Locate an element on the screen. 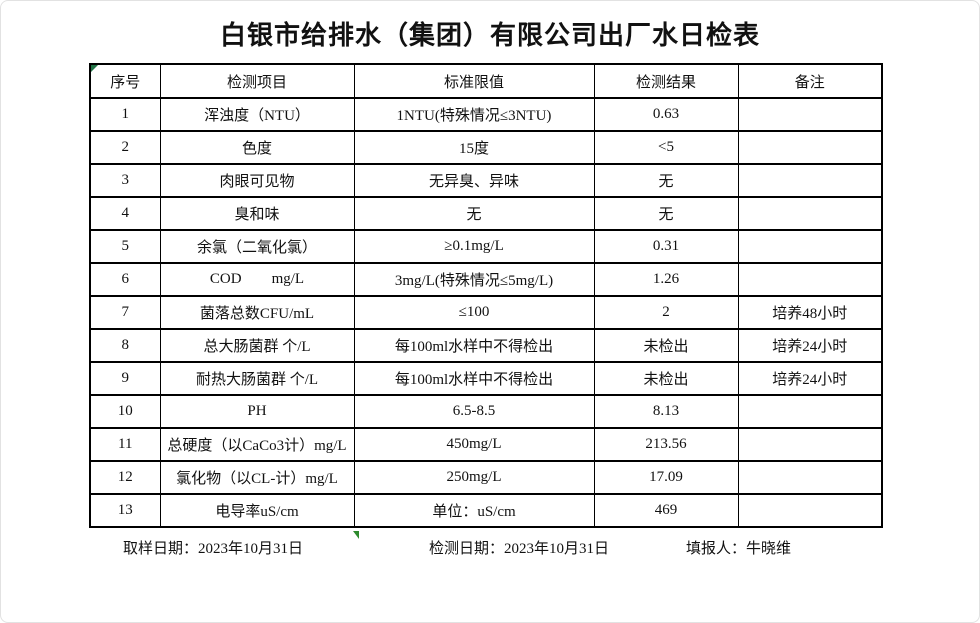 The width and height of the screenshot is (980, 623). cell-limit: 3mg/L(特殊情况≤5mg/L) is located at coordinates (474, 279).